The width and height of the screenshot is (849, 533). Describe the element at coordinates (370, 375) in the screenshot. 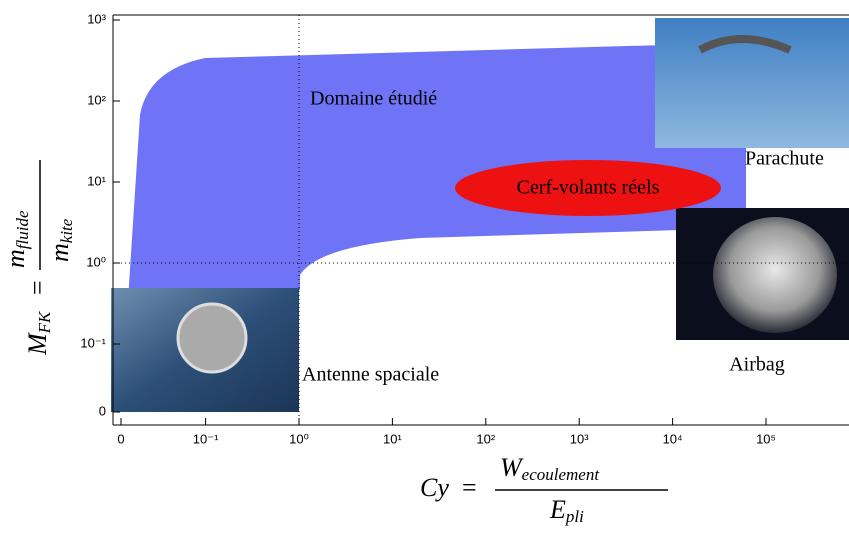

I see `annotation: Antenne spaciale` at that location.